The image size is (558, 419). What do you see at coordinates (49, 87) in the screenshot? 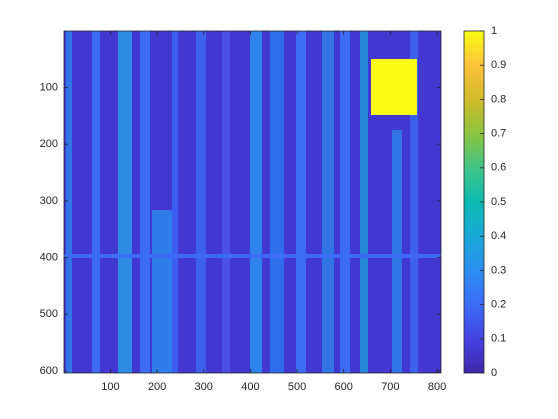
I see `y-tick-label: 100` at bounding box center [49, 87].